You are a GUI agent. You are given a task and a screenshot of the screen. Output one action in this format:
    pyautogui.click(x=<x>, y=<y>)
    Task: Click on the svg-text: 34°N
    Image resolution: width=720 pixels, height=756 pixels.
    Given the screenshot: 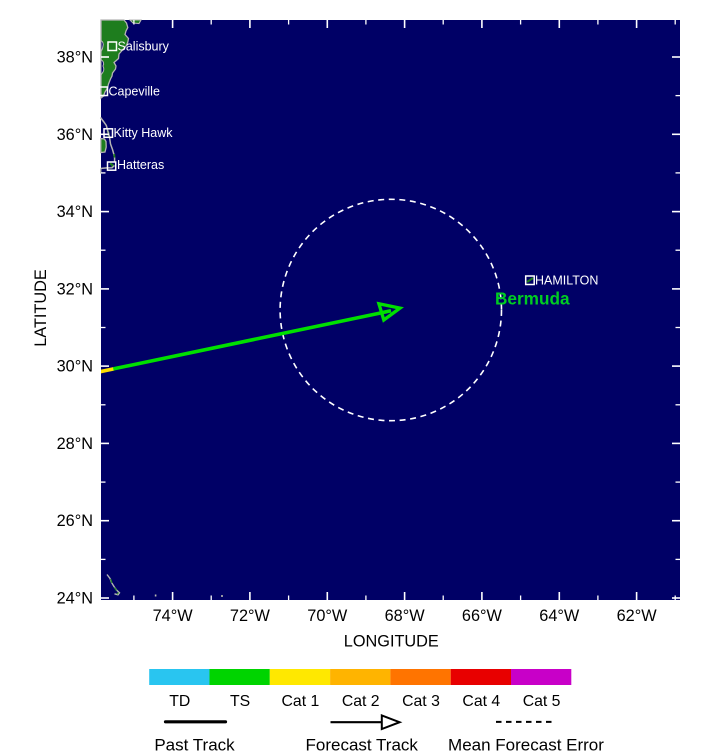 What is the action you would take?
    pyautogui.click(x=75, y=212)
    